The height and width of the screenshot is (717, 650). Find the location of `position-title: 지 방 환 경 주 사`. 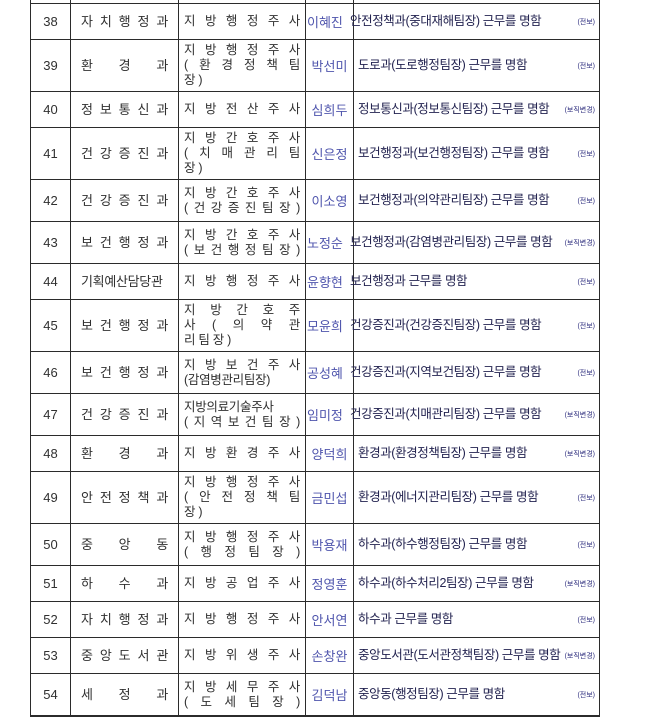

position-title: 지 방 환 경 주 사 is located at coordinates (242, 453).